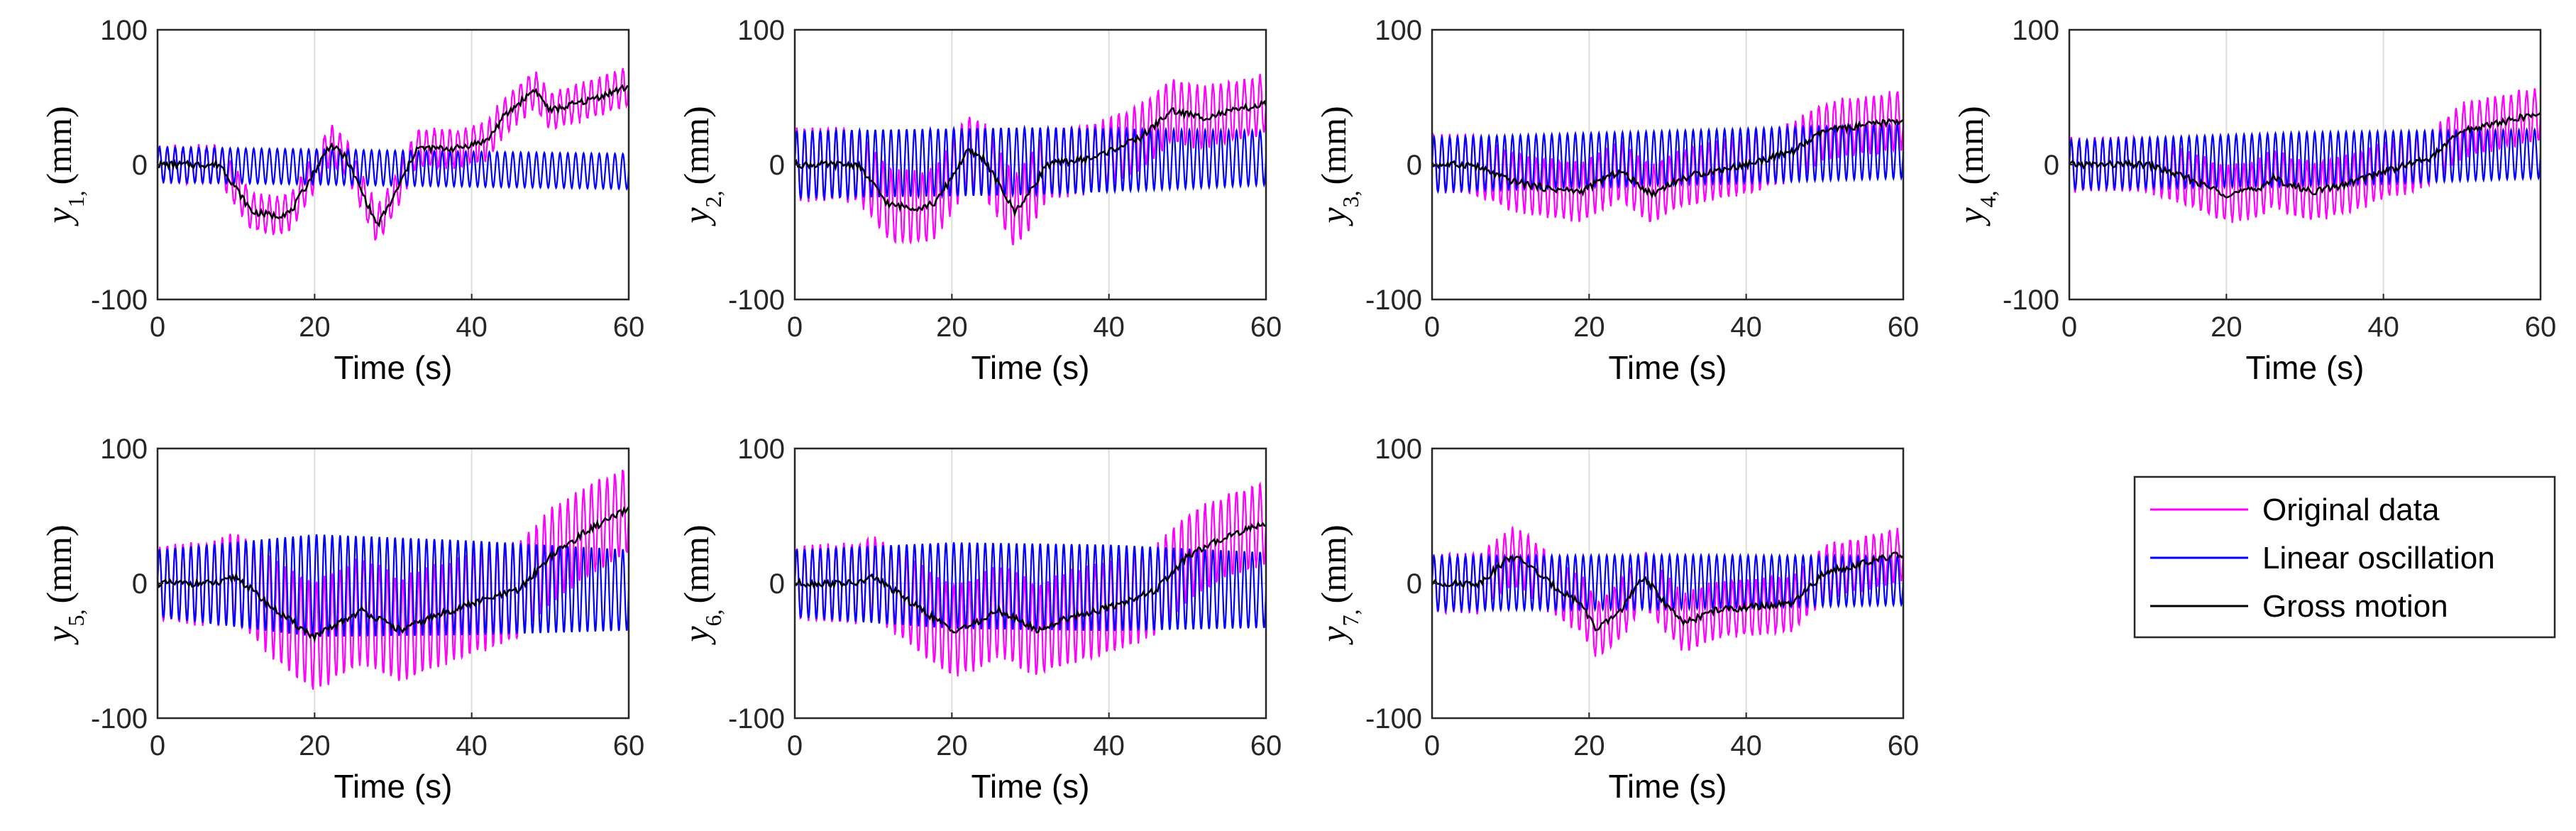 Image resolution: width=2576 pixels, height=831 pixels. I want to click on y-axis-label: y3, (mm), so click(1338, 166).